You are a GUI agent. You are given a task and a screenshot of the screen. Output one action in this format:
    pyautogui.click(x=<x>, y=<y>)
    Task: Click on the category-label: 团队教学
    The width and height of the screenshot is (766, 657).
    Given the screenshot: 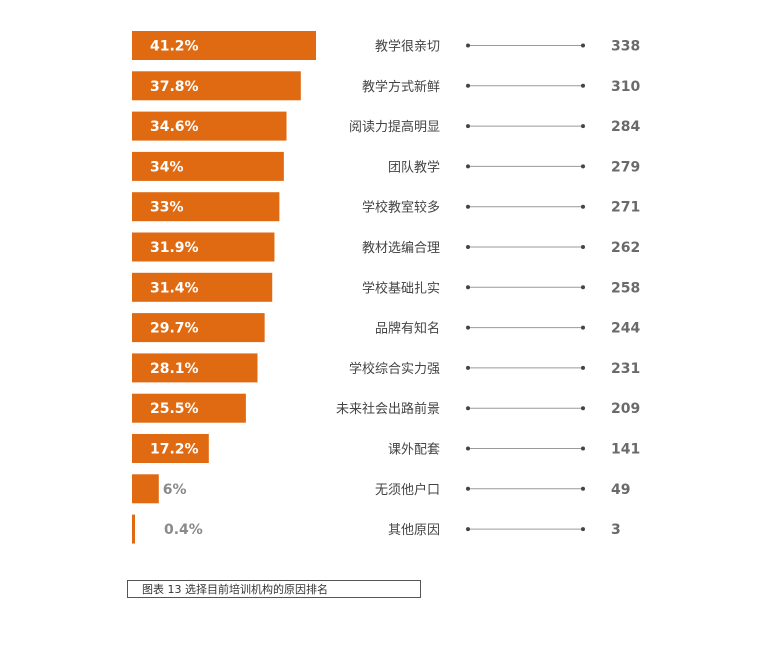 What is the action you would take?
    pyautogui.click(x=414, y=167)
    